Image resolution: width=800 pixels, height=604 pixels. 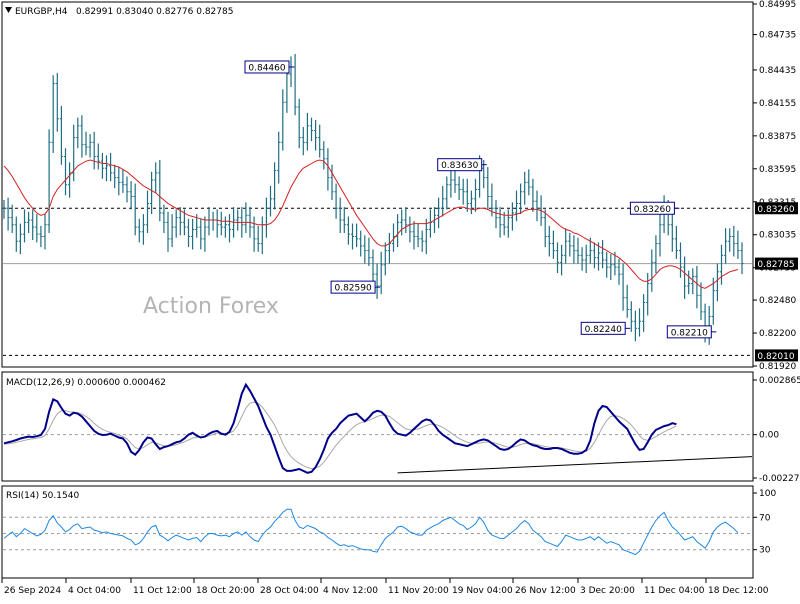 I want to click on annotation-label: 0.82210, so click(x=689, y=333).